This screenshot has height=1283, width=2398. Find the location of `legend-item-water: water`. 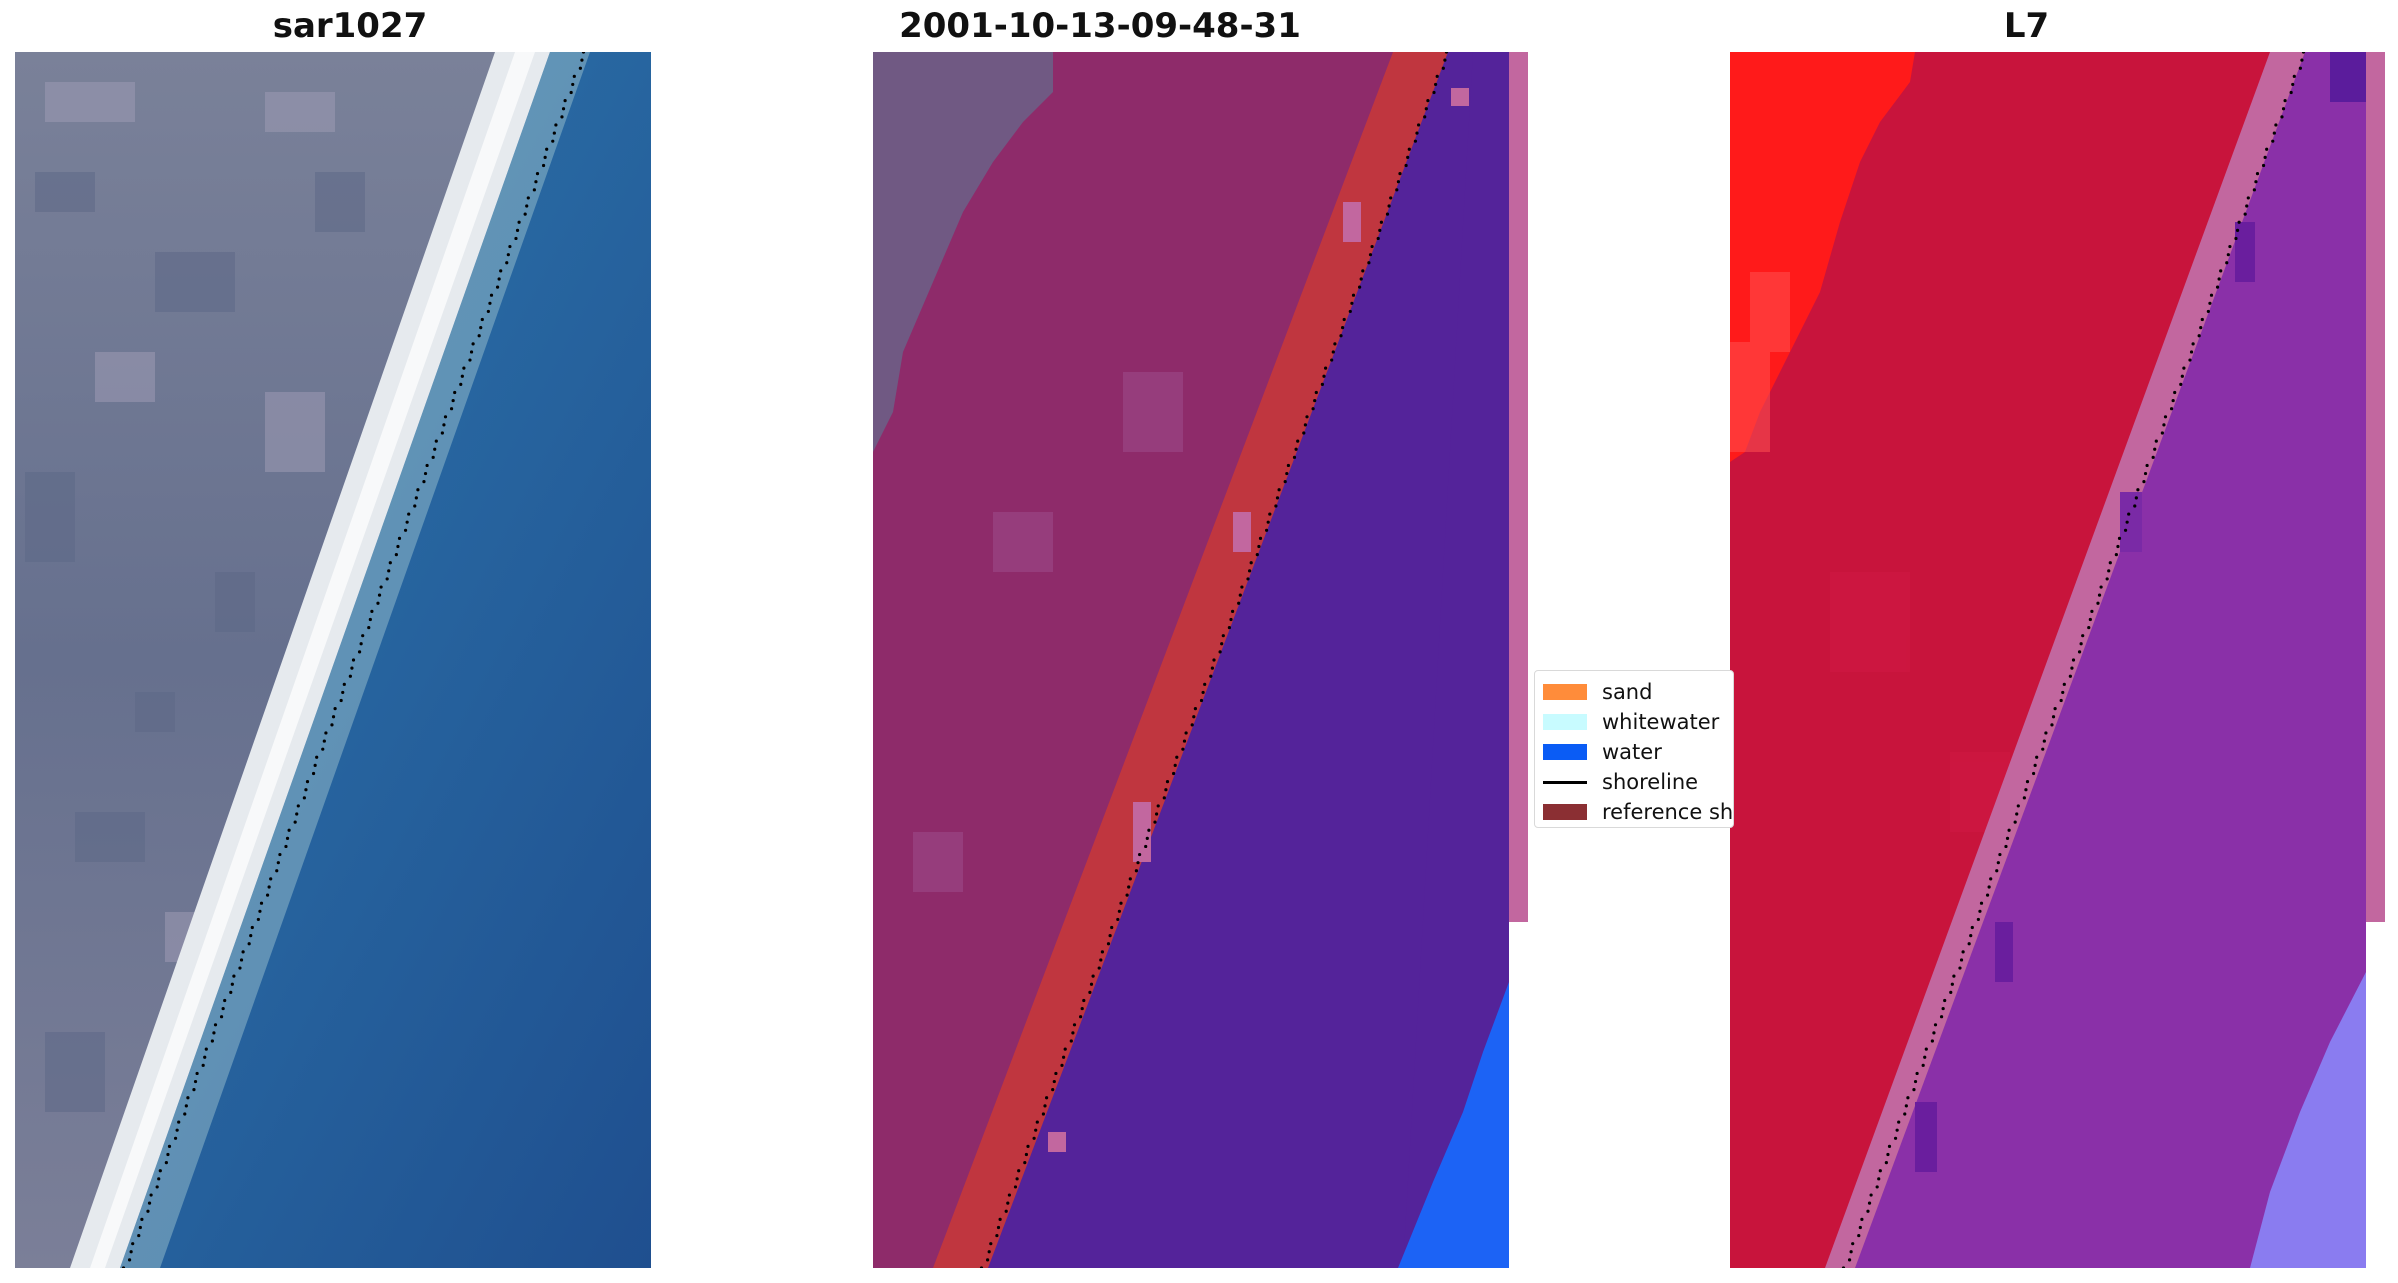

legend-item-water: water is located at coordinates (1602, 752).